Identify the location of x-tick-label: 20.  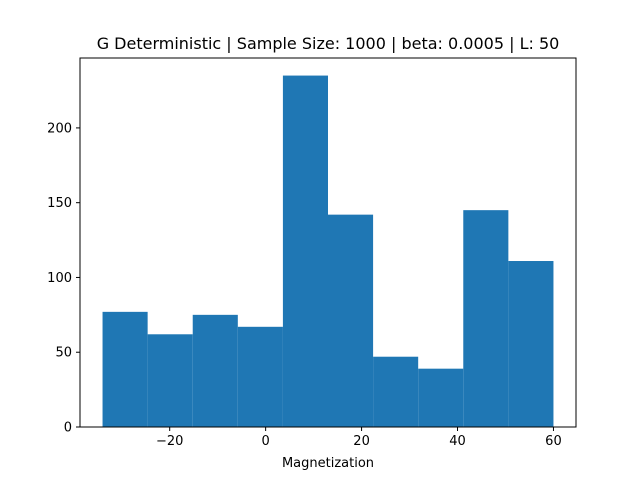
(361, 441).